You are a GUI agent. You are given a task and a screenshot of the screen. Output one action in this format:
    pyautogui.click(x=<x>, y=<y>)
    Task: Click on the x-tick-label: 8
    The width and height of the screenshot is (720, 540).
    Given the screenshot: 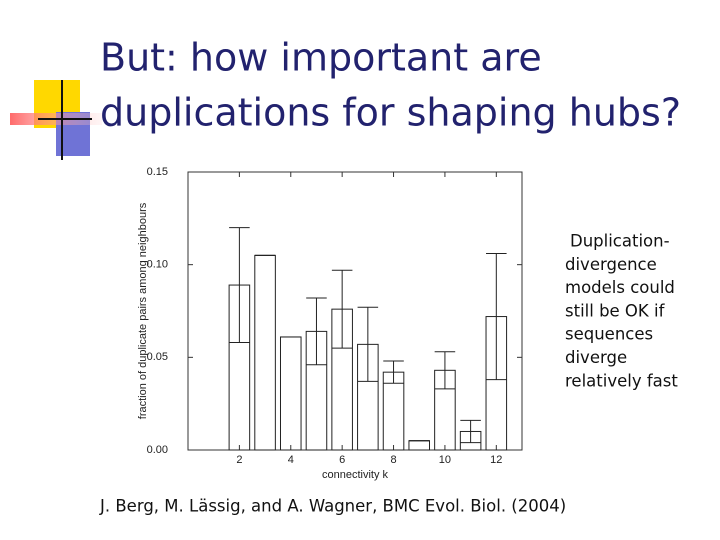 What is the action you would take?
    pyautogui.click(x=393, y=460)
    